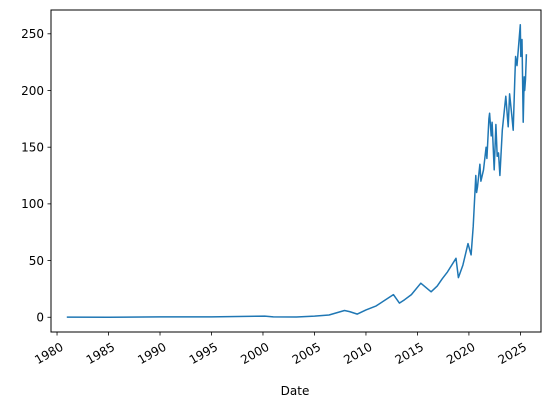  Describe the element at coordinates (32, 204) in the screenshot. I see `y-tick-label: 100` at that location.